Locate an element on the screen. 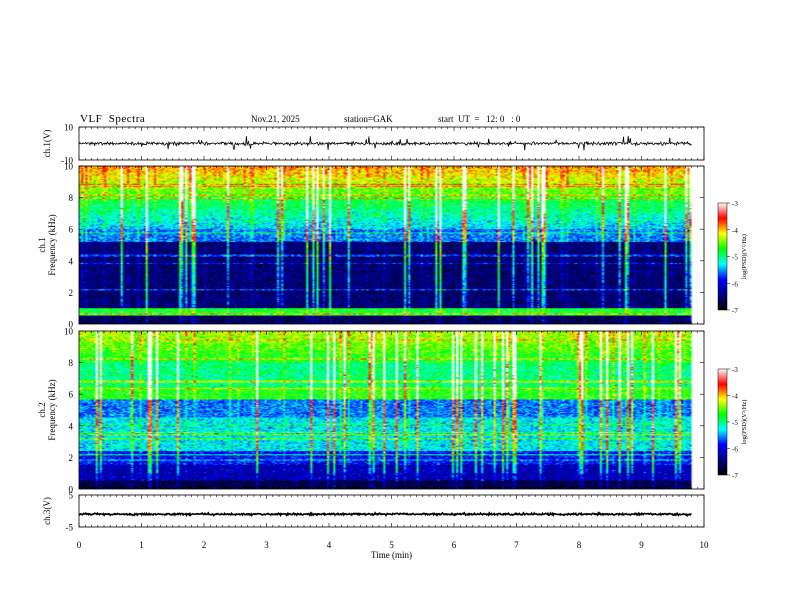 This screenshot has width=792, height=612. colorbar-2-tick-3: -6 is located at coordinates (735, 450).